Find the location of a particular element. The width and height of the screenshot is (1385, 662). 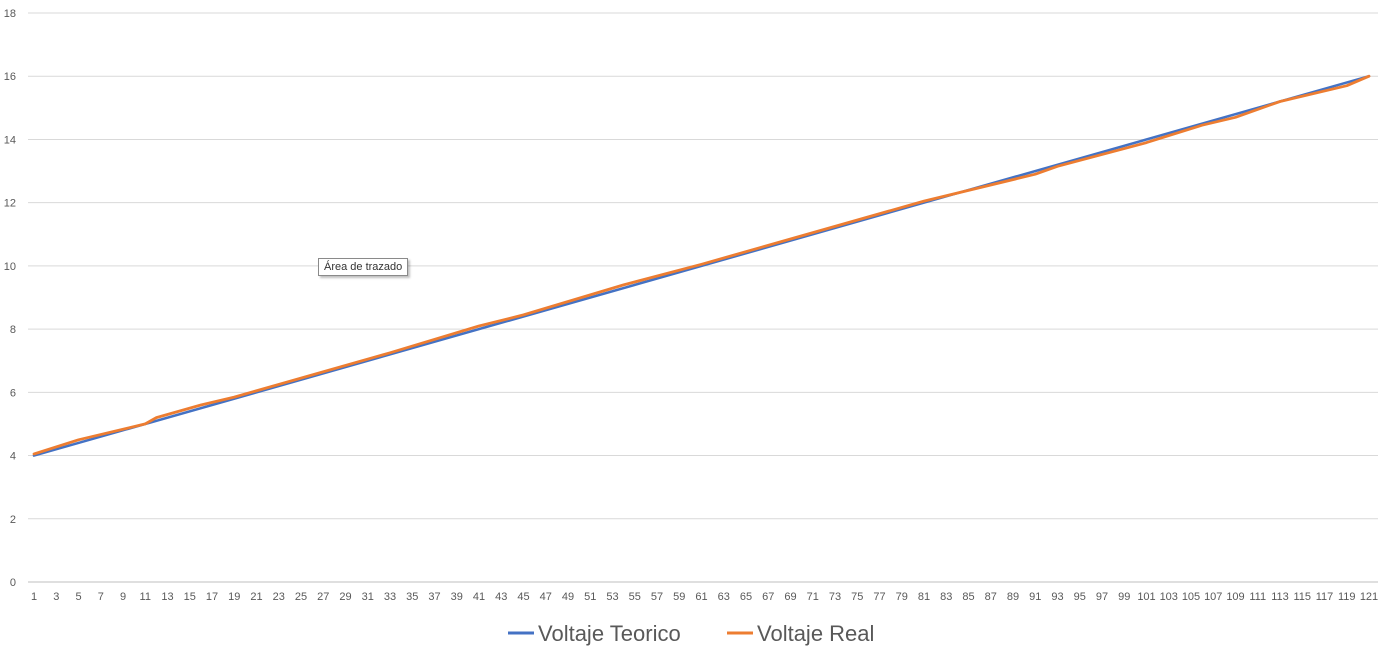

x-tick-label: 75 is located at coordinates (857, 597).